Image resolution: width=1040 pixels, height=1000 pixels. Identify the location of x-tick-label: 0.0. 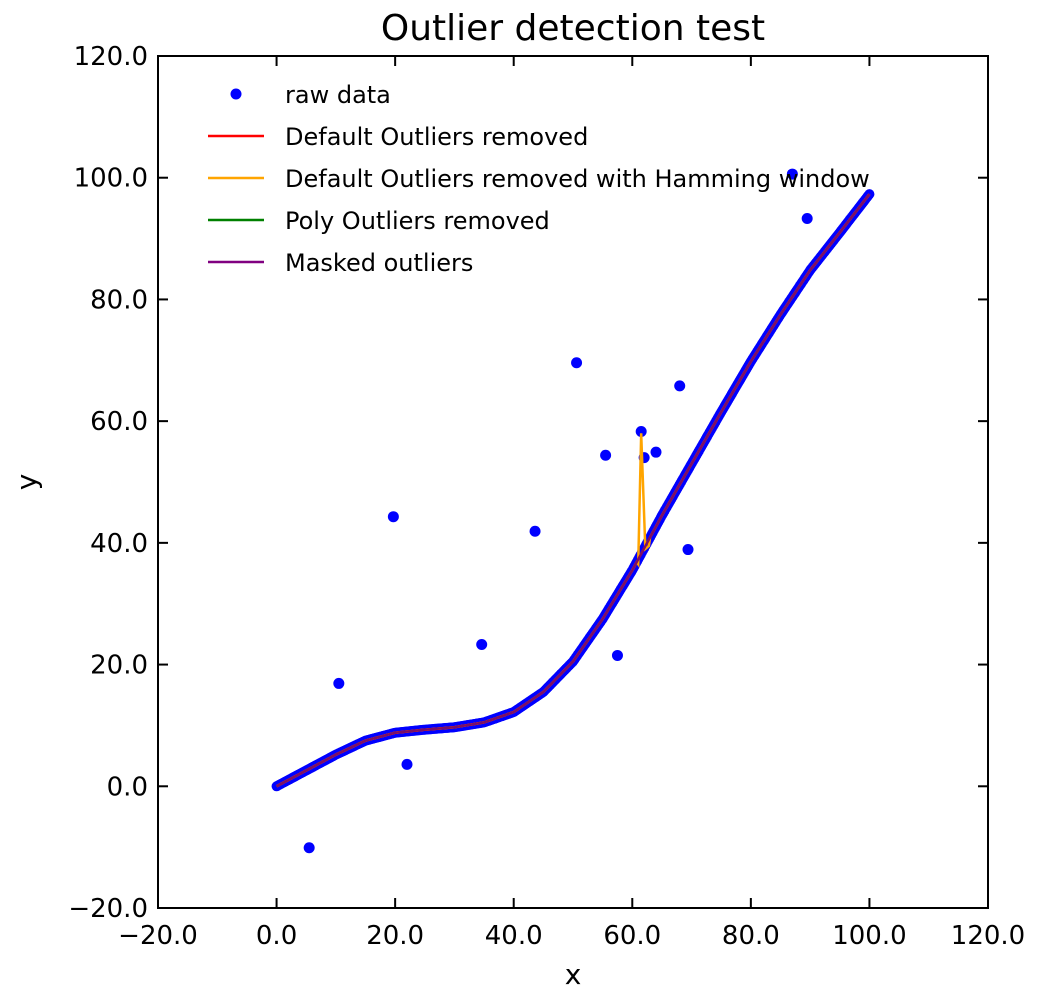
(276, 936).